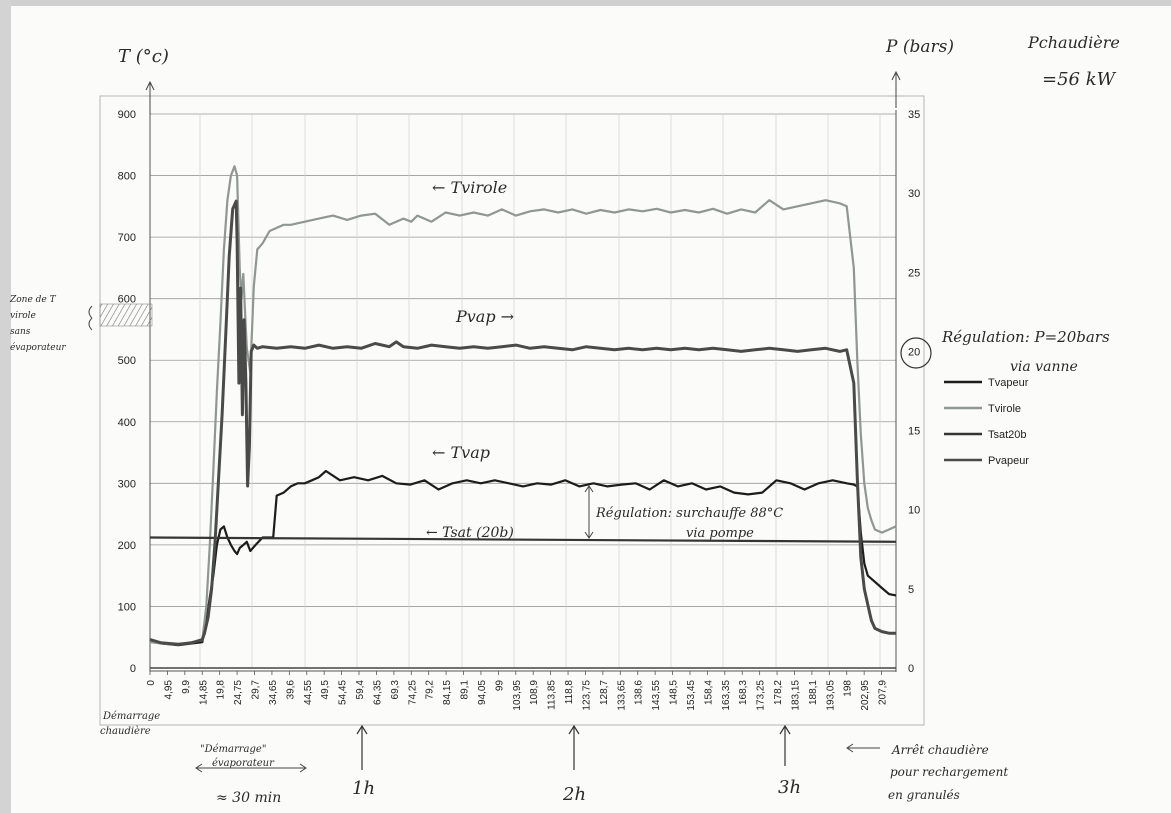 This screenshot has width=1171, height=813. I want to click on tvirole-annotation: ← Tvirole, so click(469, 187).